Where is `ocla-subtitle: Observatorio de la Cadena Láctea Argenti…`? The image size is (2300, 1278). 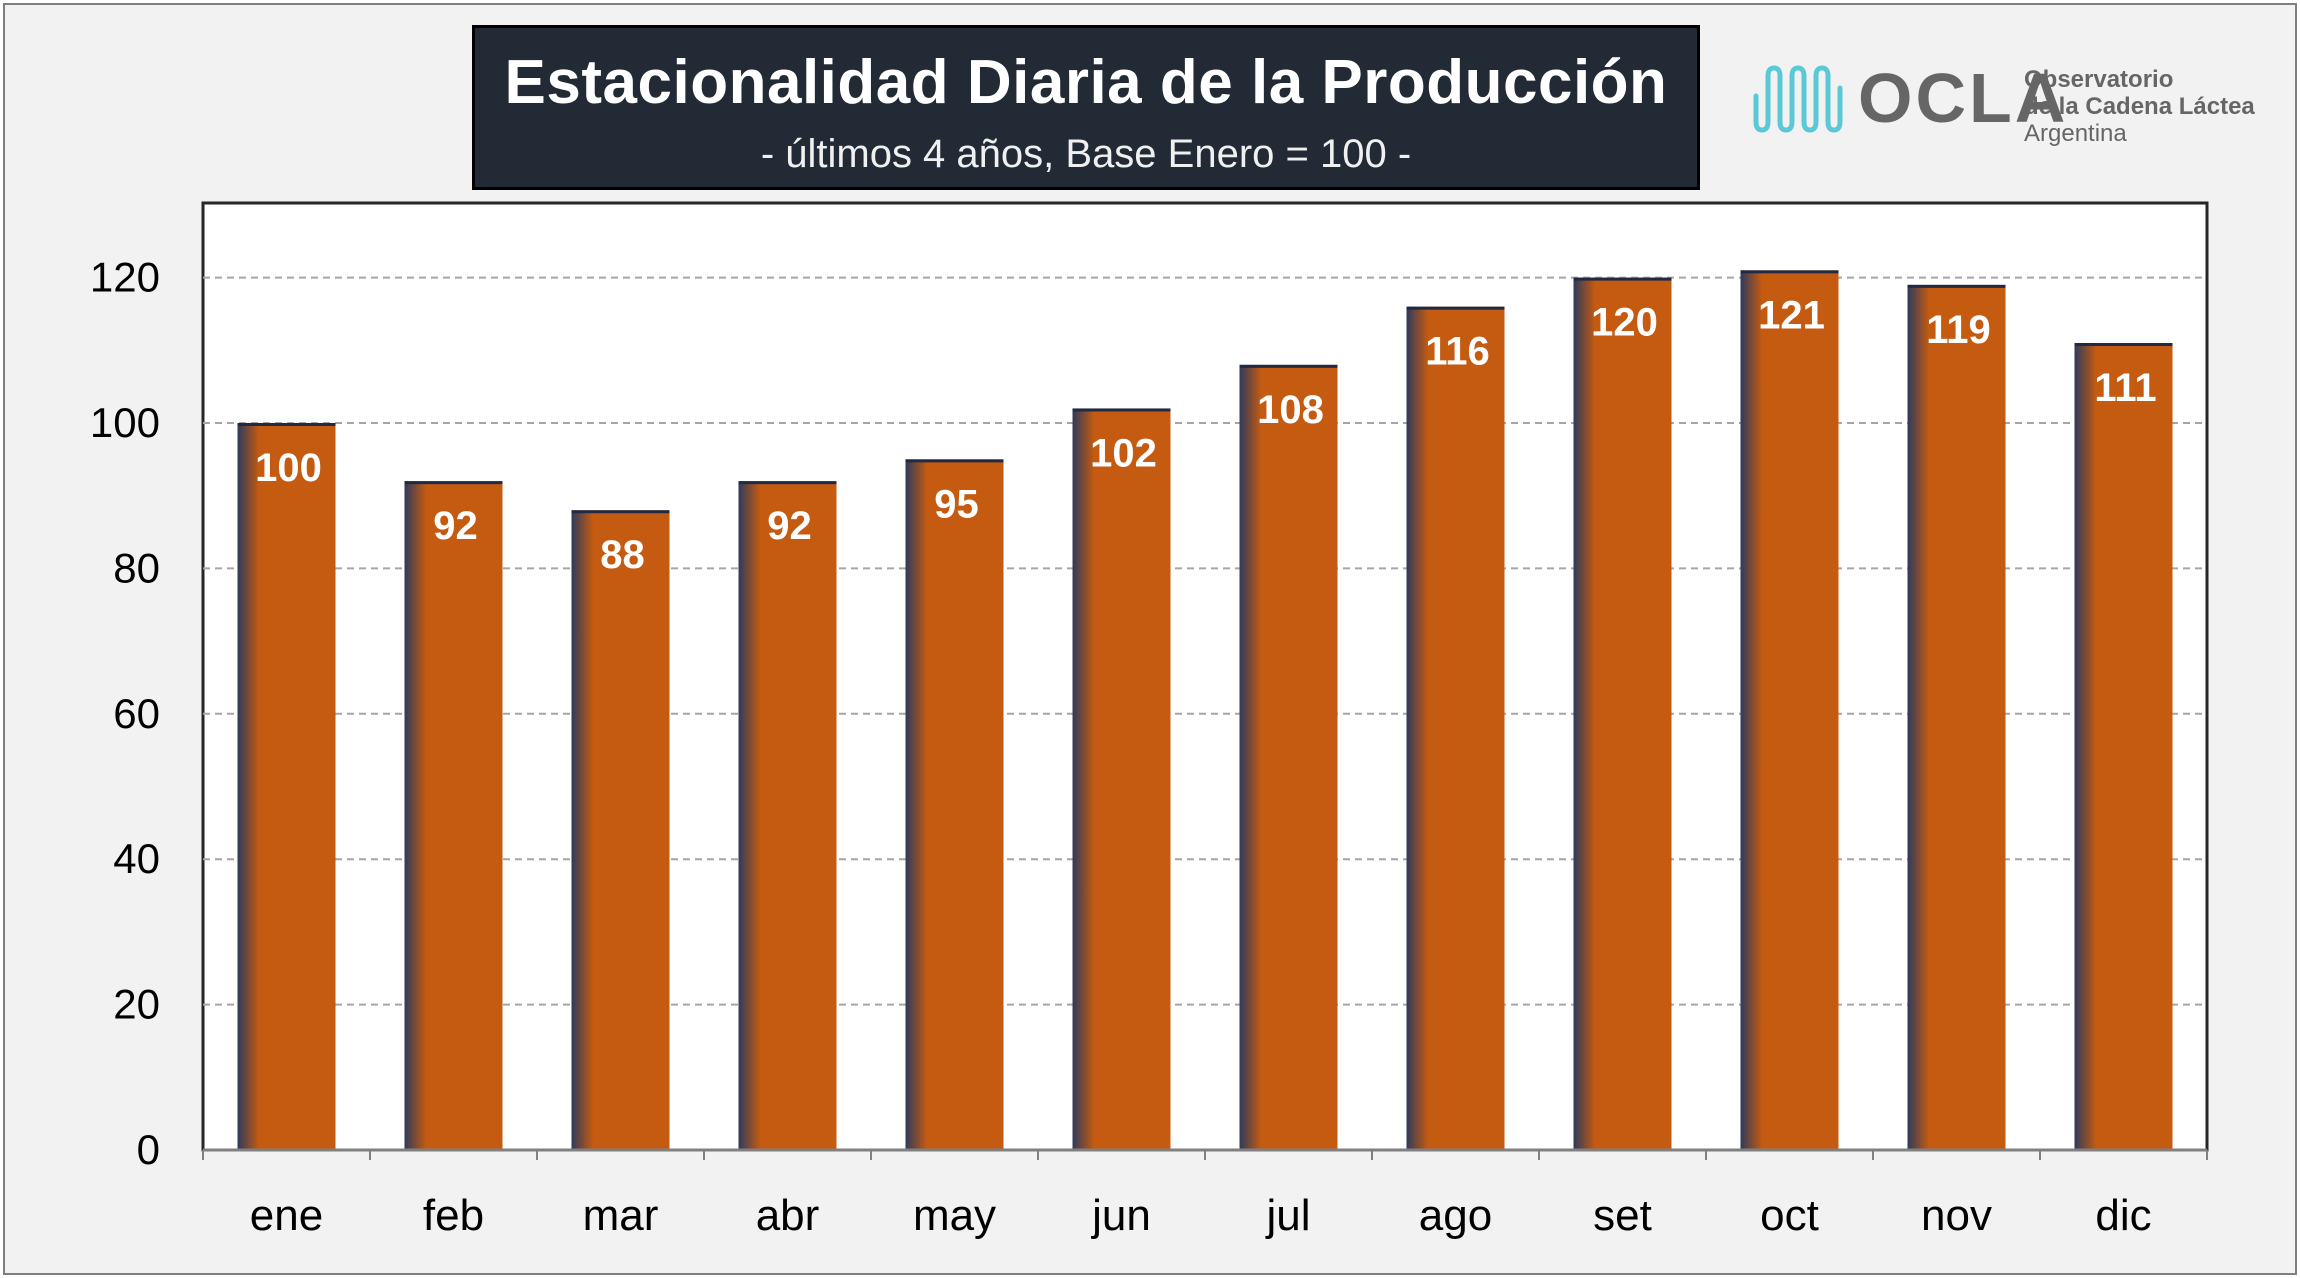
ocla-subtitle: Observatorio de la Cadena Láctea Argenti… is located at coordinates (2139, 106).